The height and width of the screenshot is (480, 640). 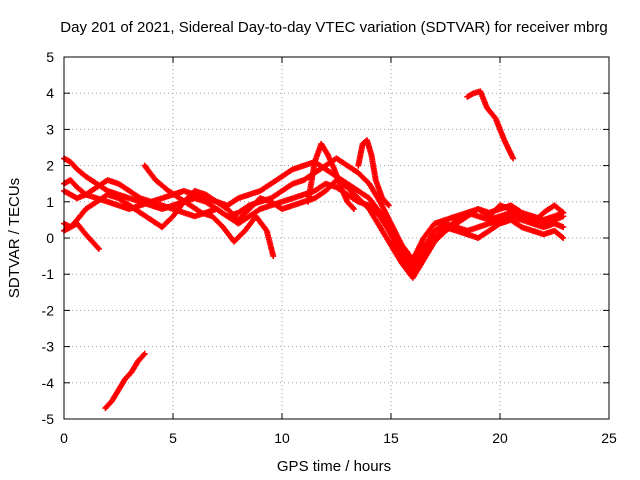 I want to click on series-arc9, so click(x=331, y=176).